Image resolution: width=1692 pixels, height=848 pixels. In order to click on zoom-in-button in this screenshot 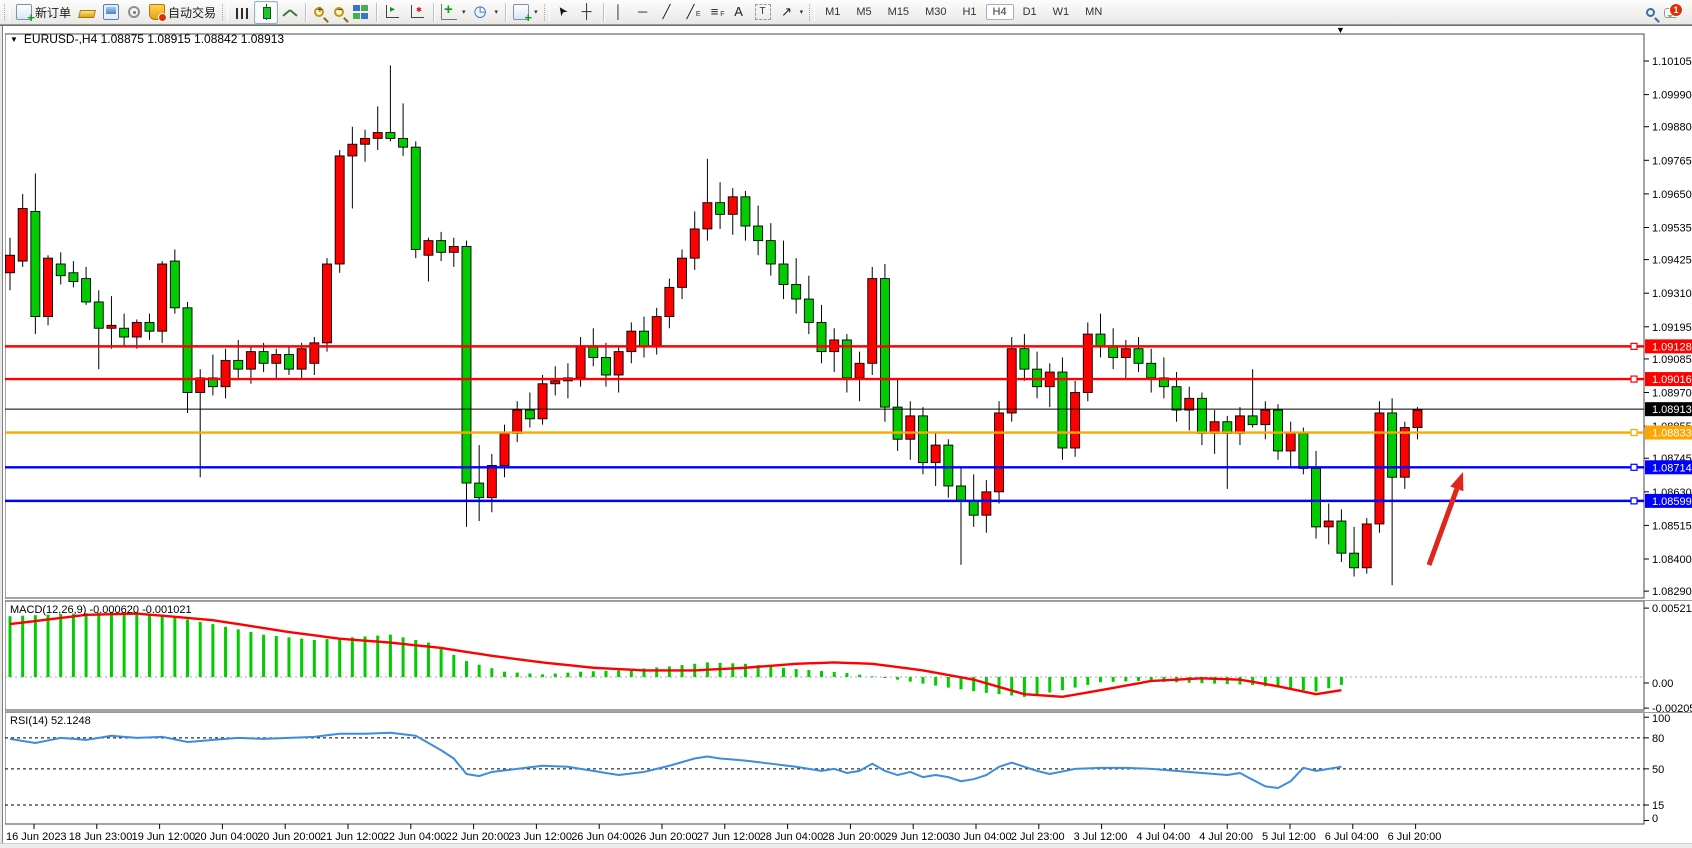, I will do `click(319, 12)`.